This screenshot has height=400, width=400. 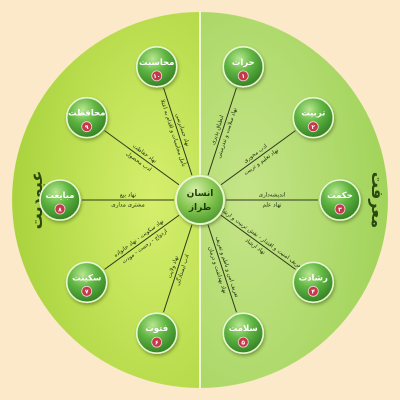 I want to click on spoke-caption-n8-1: مشتری مداری, so click(x=127, y=206).